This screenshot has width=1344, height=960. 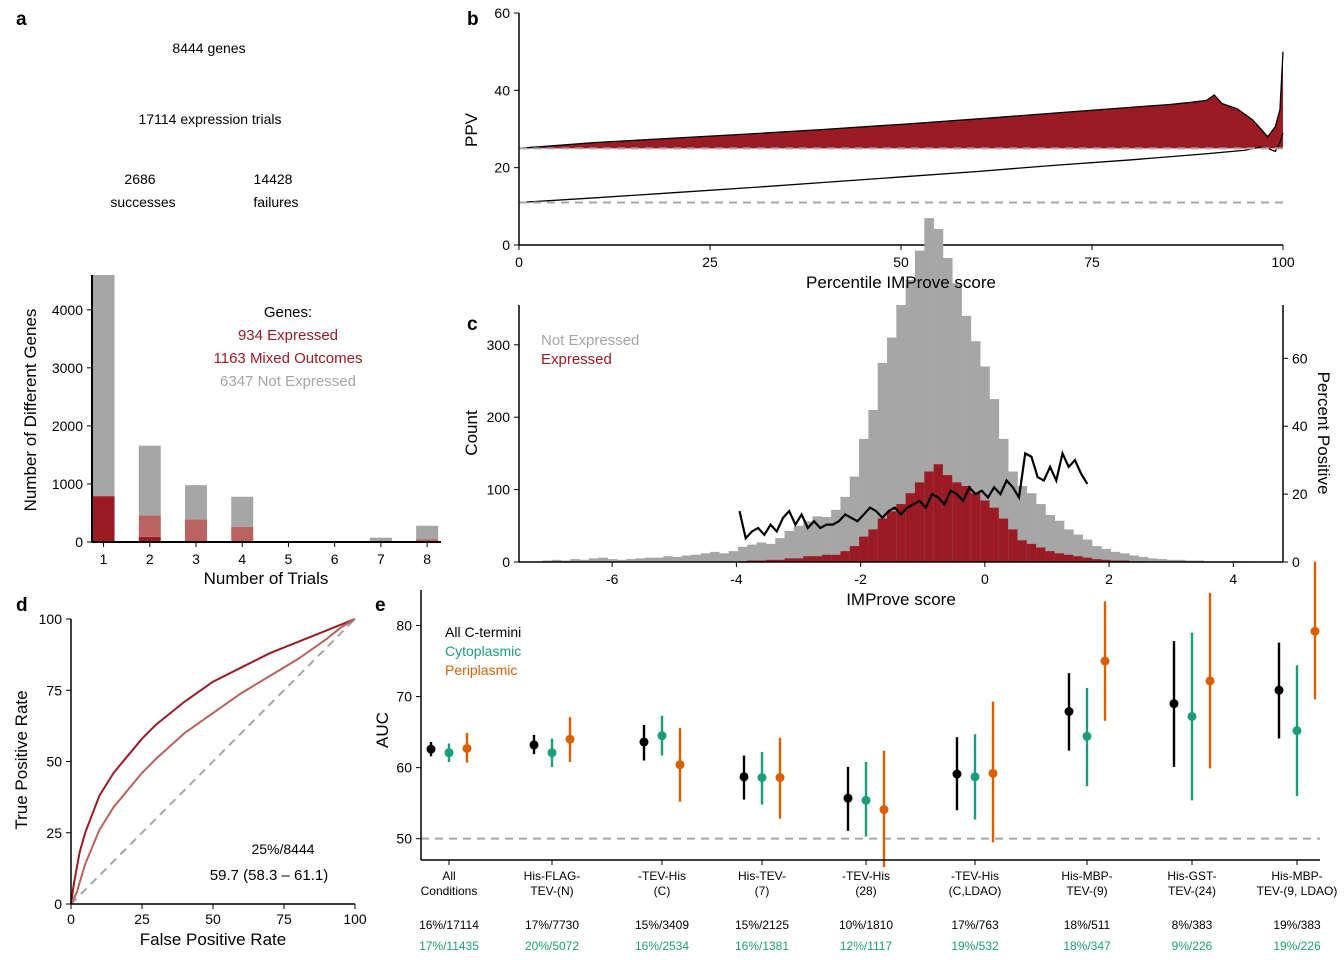 I want to click on ticklabel-b-y-0: 0, so click(x=506, y=245).